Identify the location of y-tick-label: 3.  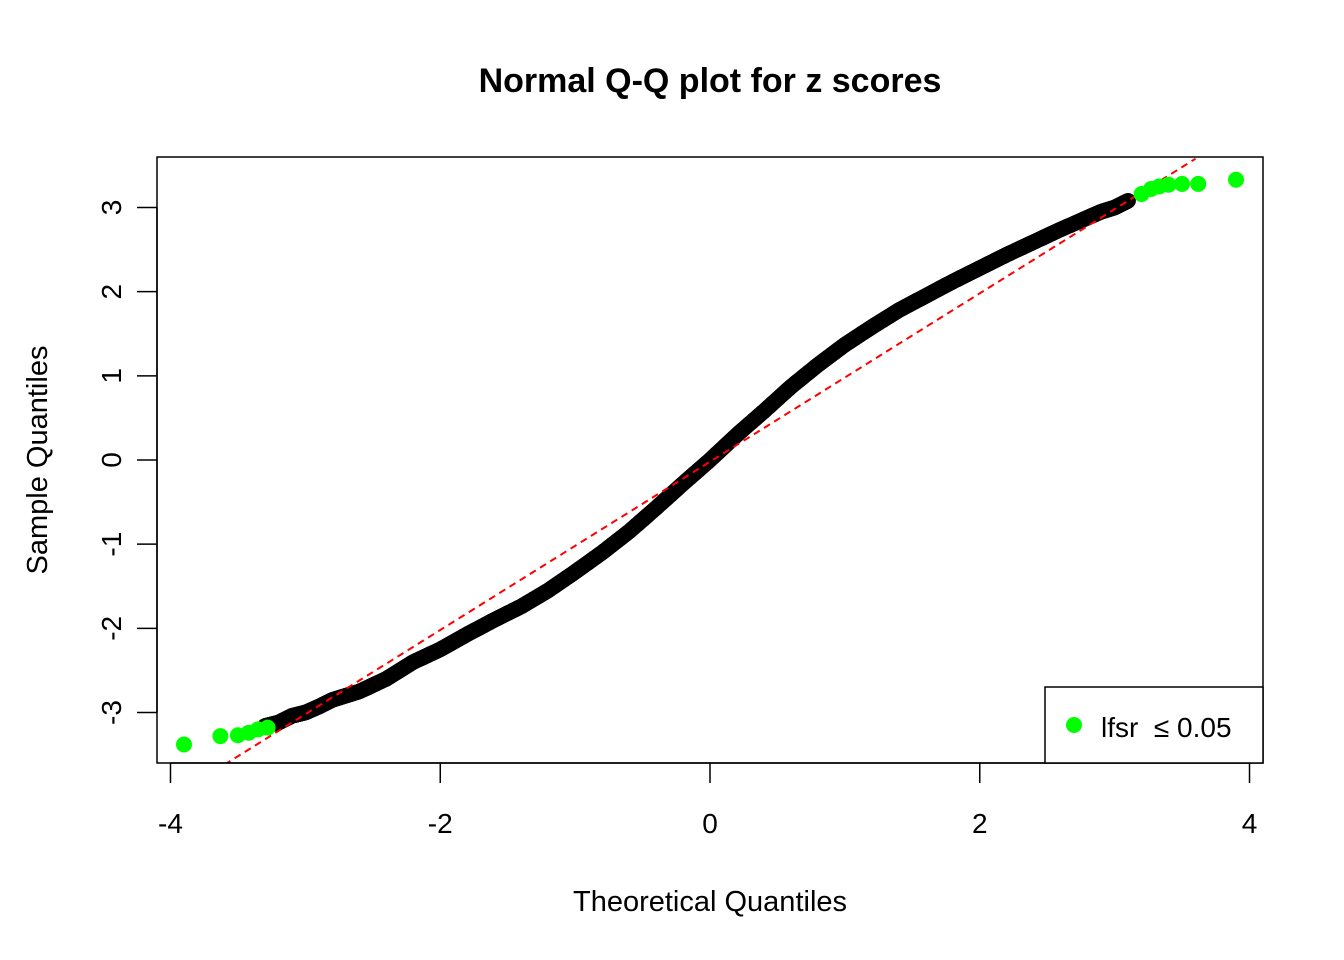
(111, 208).